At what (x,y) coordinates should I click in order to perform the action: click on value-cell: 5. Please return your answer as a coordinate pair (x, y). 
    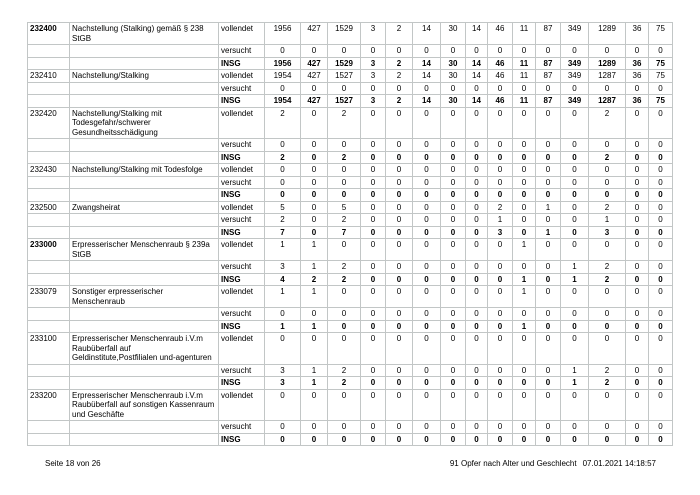
    Looking at the image, I should click on (344, 207).